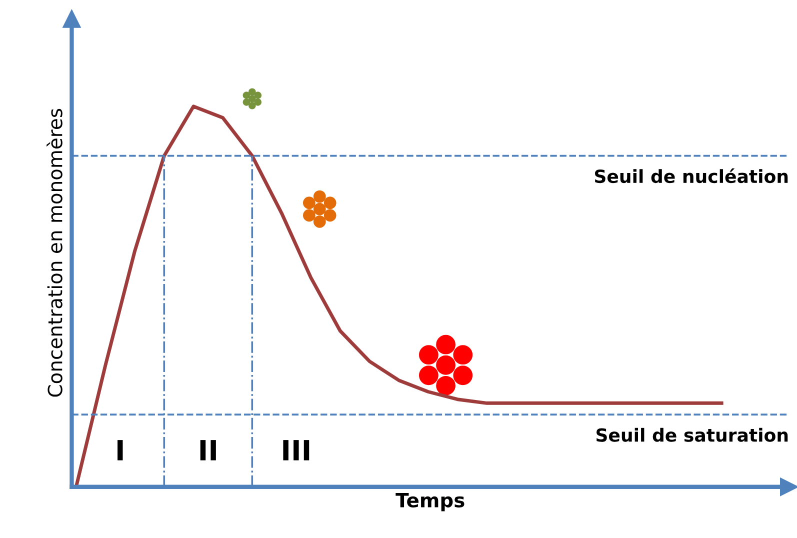 The height and width of the screenshot is (538, 797). What do you see at coordinates (692, 435) in the screenshot?
I see `ref-line-label: Seuil de saturation` at bounding box center [692, 435].